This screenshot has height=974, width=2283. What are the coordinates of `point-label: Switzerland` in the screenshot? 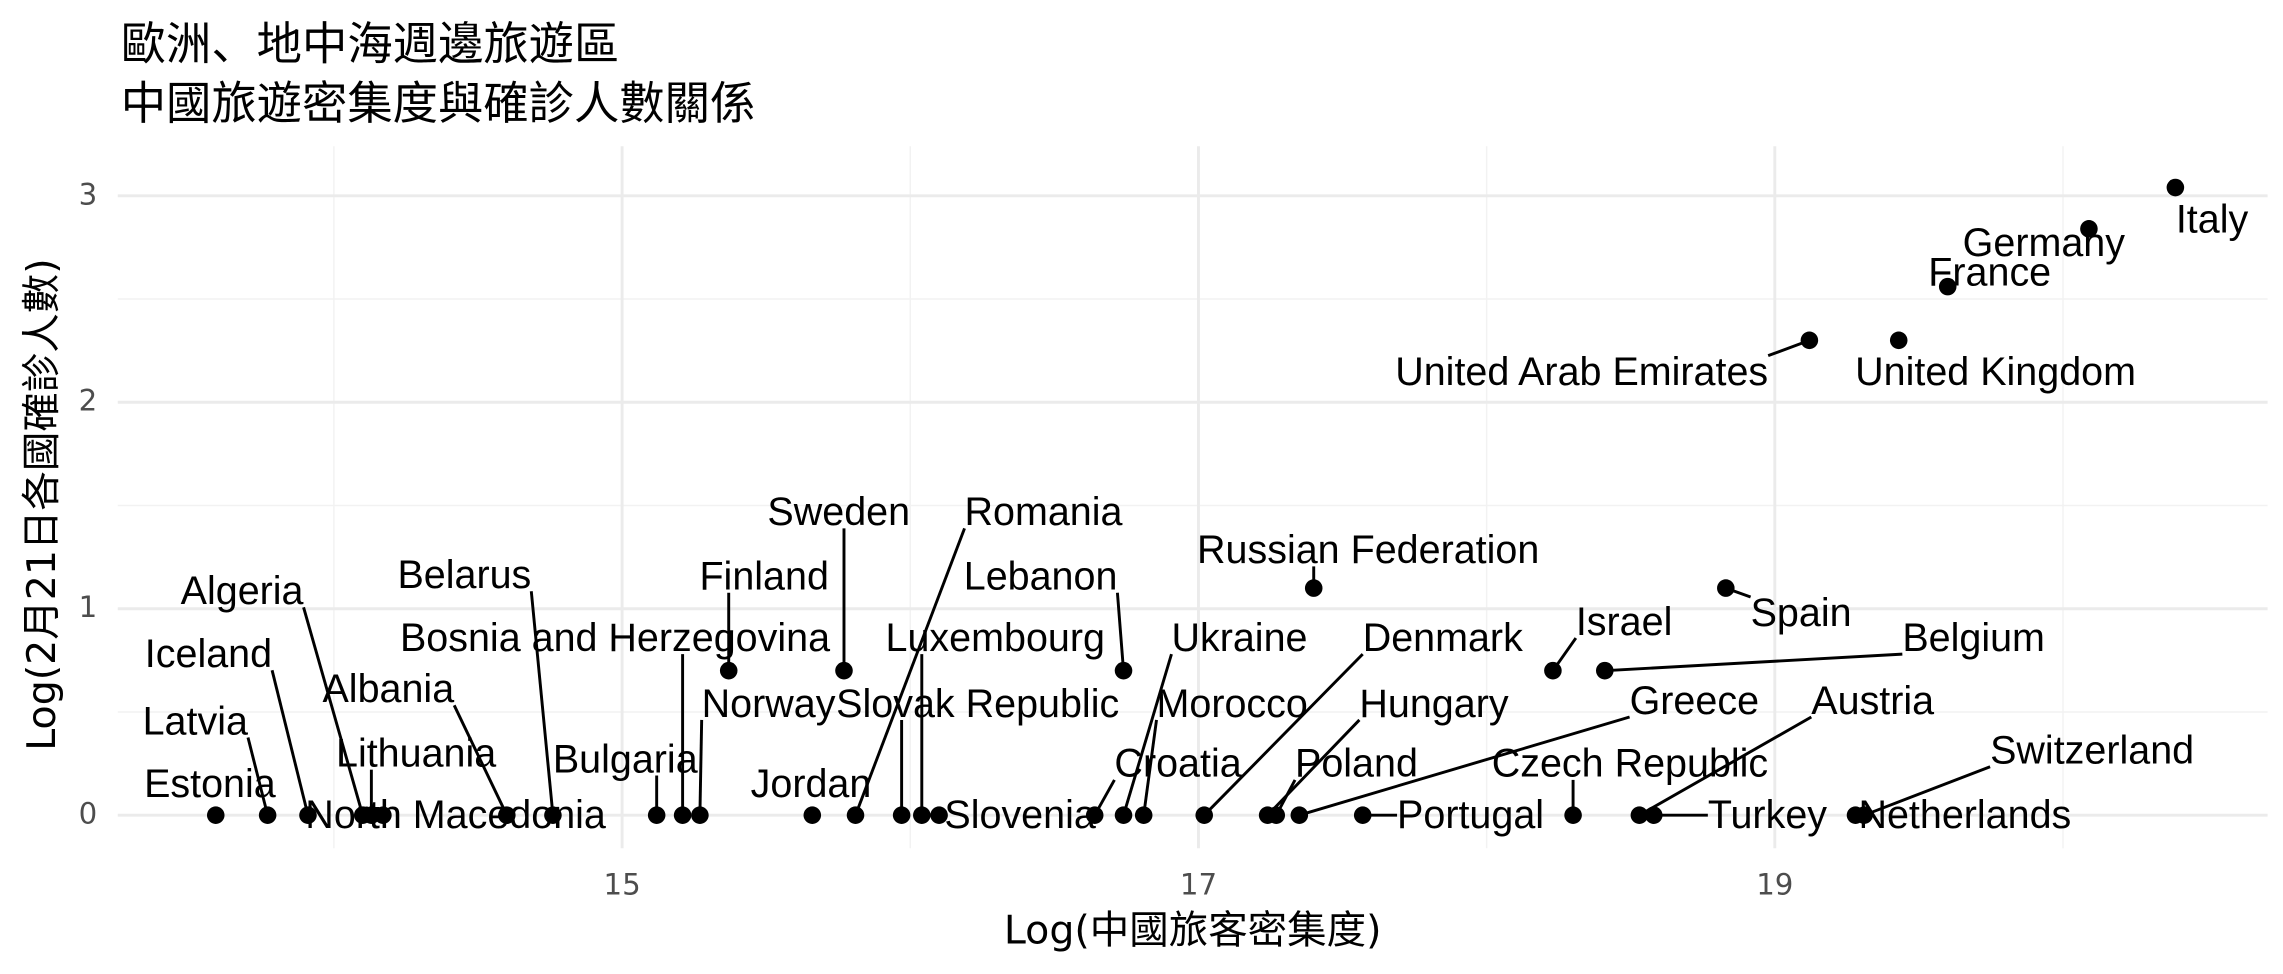 It's located at (2092, 751).